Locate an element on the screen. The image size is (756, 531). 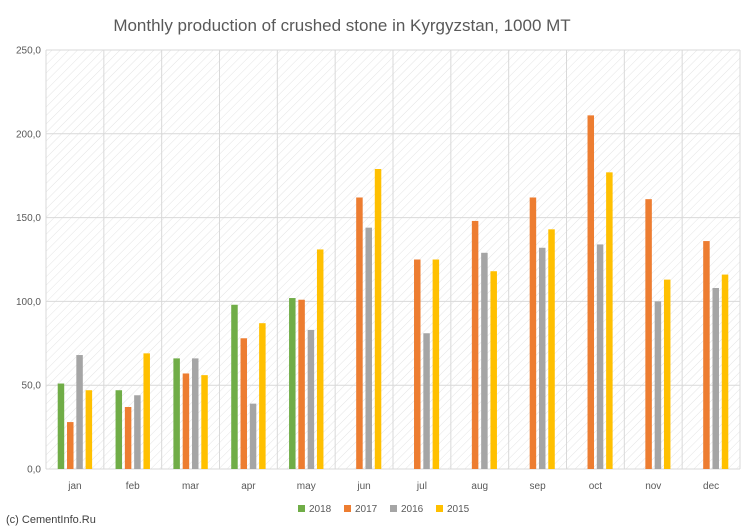
legend-label-2015: 2015 is located at coordinates (458, 509).